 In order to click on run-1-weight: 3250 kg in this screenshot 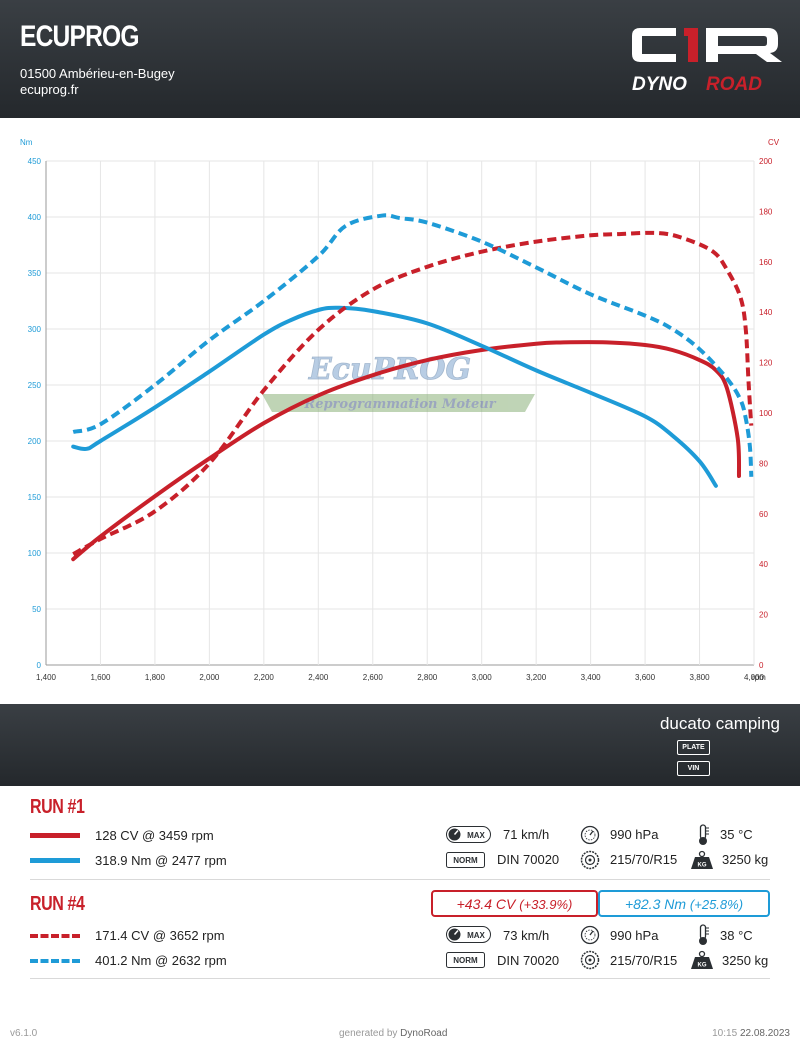, I will do `click(745, 859)`.